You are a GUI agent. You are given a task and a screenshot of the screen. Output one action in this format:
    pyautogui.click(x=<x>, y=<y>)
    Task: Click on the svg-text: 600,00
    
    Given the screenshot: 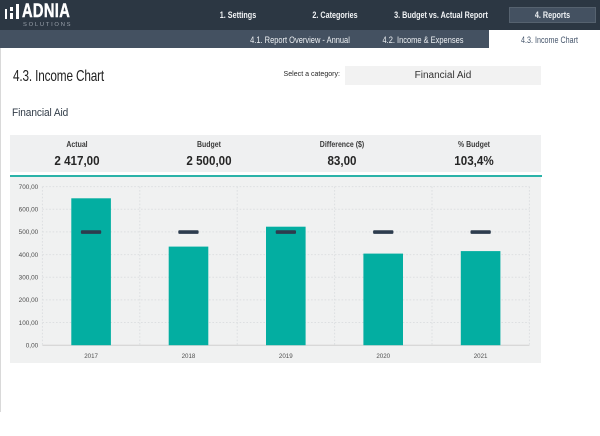 What is the action you would take?
    pyautogui.click(x=29, y=210)
    